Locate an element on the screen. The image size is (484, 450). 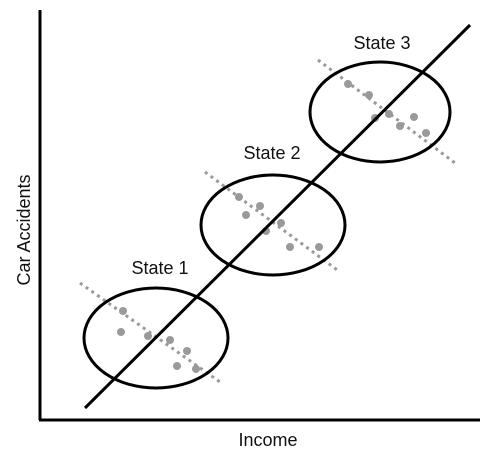
x-axis-label: Income is located at coordinates (267, 440).